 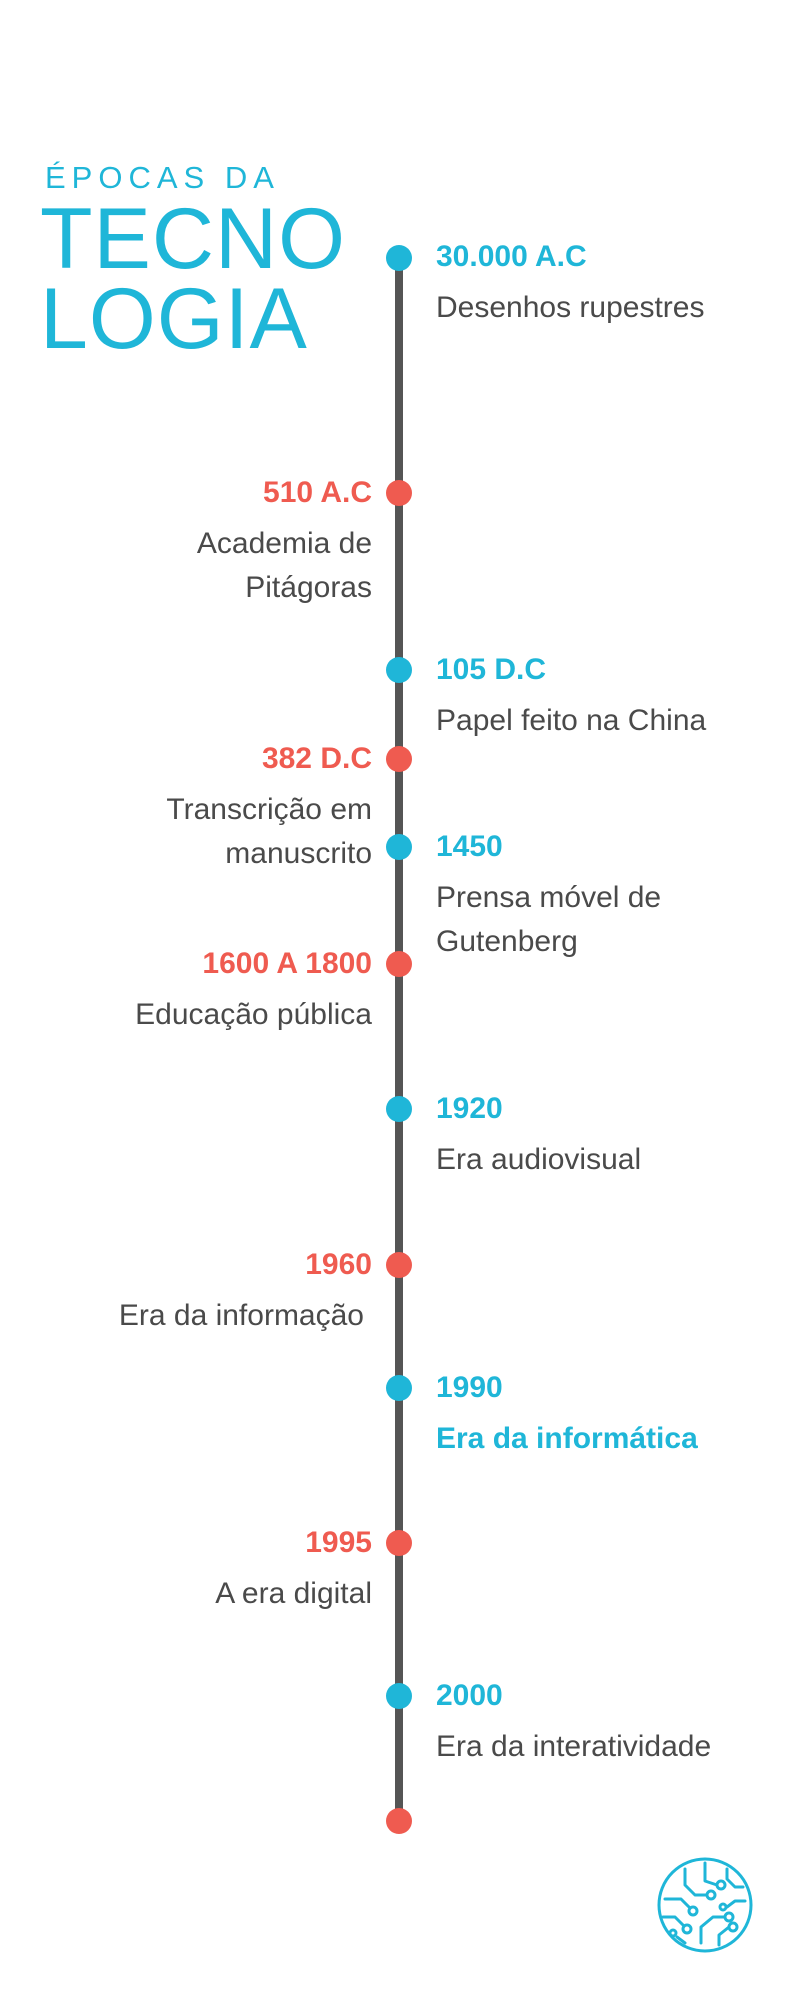 What do you see at coordinates (606, 1724) in the screenshot?
I see `timeline-event: 2000 Era da interatividade` at bounding box center [606, 1724].